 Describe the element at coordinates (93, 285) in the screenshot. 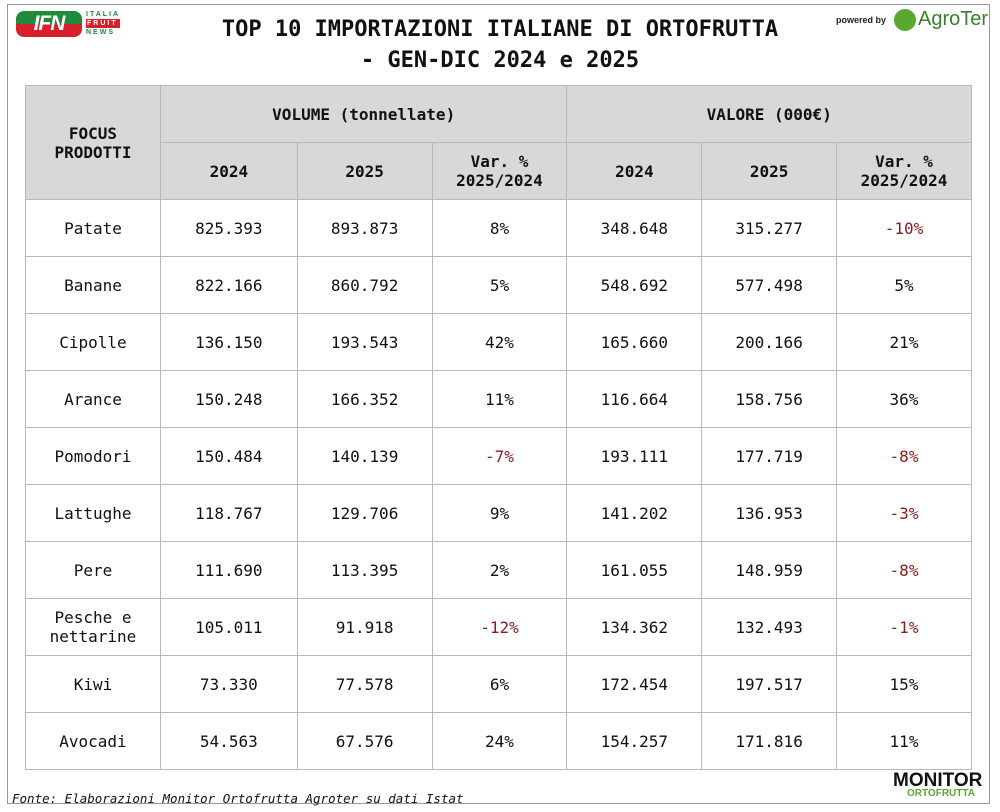

I see `cell-p: Banane` at that location.